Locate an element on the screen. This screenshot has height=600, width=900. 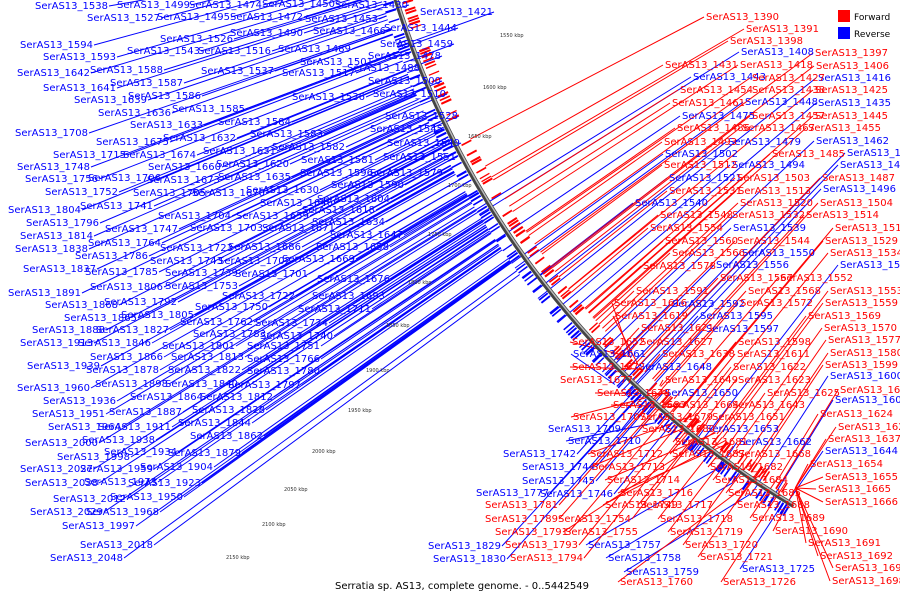
reverse-gene-label: SerAS13_1676 is located at coordinates (353, 279).